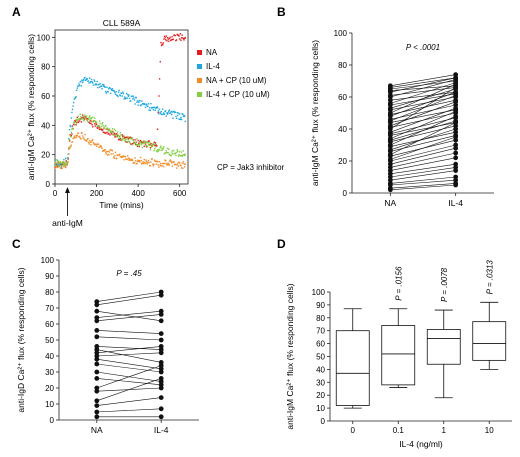 This screenshot has width=520, height=457. What do you see at coordinates (341, 33) in the screenshot?
I see `panel-b-ytick-label: 100` at bounding box center [341, 33].